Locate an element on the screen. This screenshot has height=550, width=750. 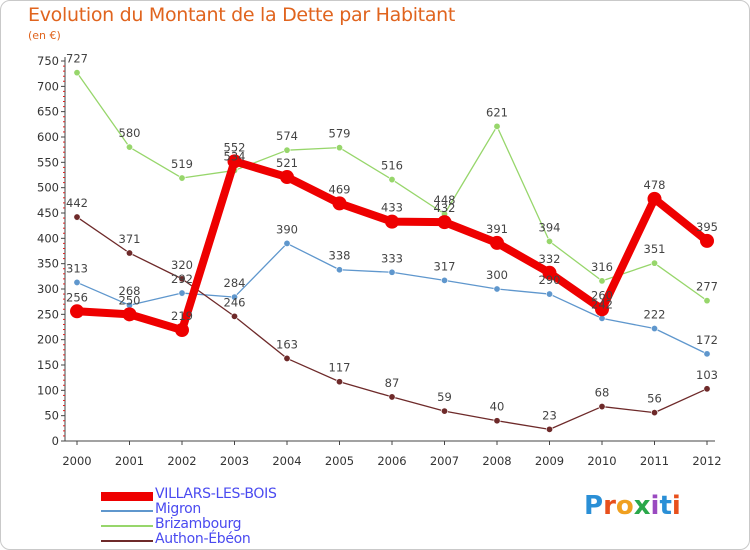
x-tick-label: 2007 is located at coordinates (444, 461).